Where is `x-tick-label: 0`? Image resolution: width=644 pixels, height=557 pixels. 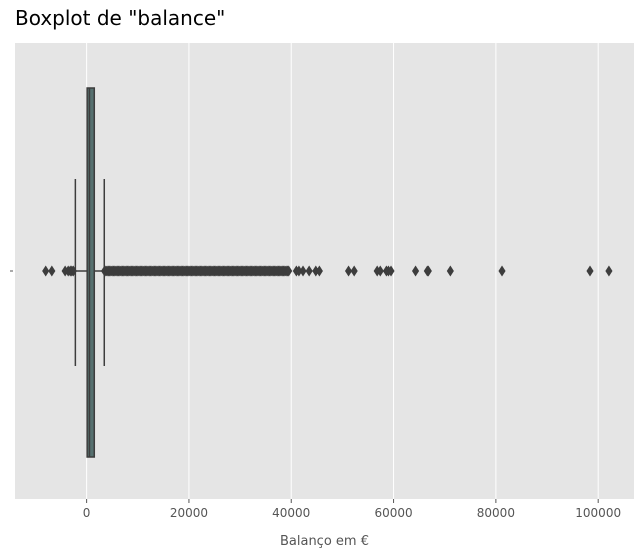
x-tick-label: 0 is located at coordinates (87, 513).